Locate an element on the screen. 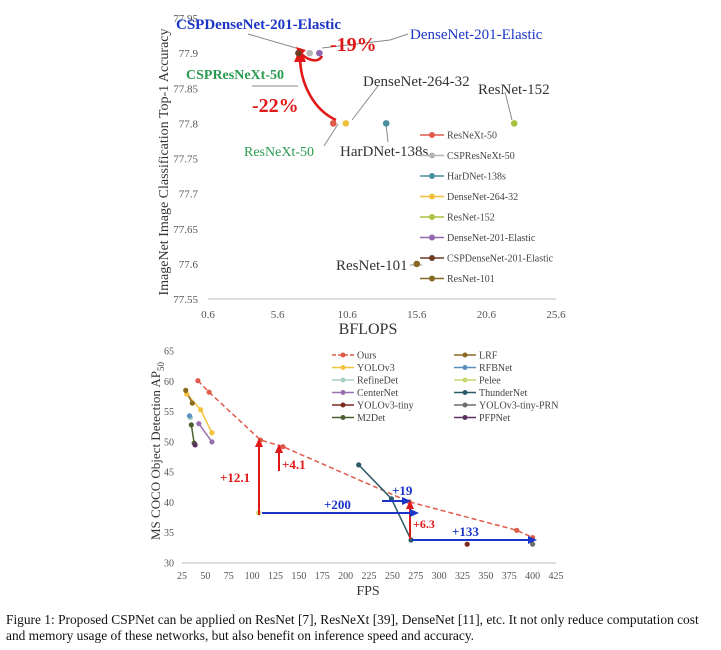  legend-label-rfbnet: RFBNet is located at coordinates (496, 368).